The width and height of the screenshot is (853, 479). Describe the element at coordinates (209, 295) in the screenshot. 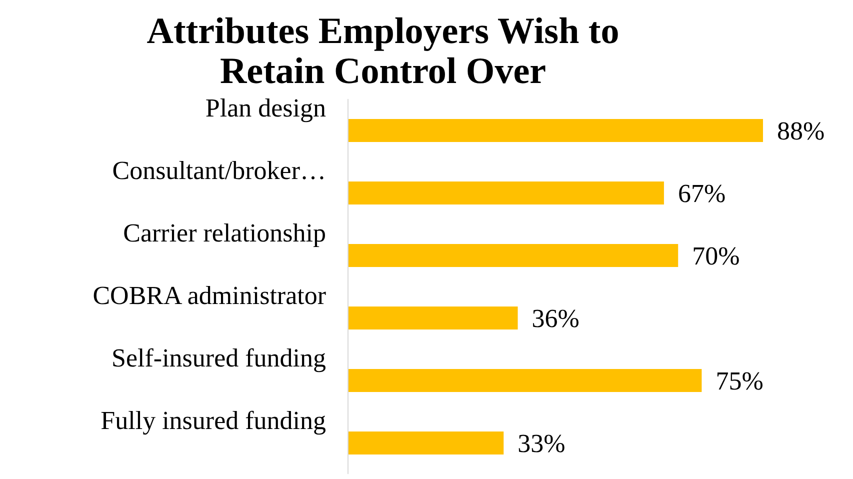

I see `y-tick-label: COBRA administrator` at that location.